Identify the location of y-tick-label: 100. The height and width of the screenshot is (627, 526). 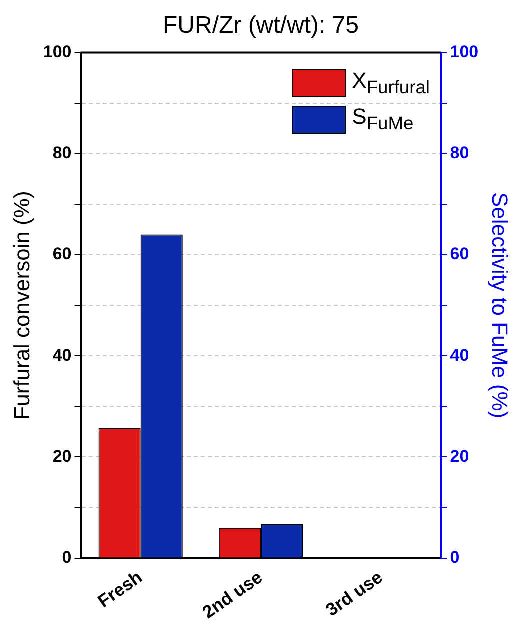
(57, 52).